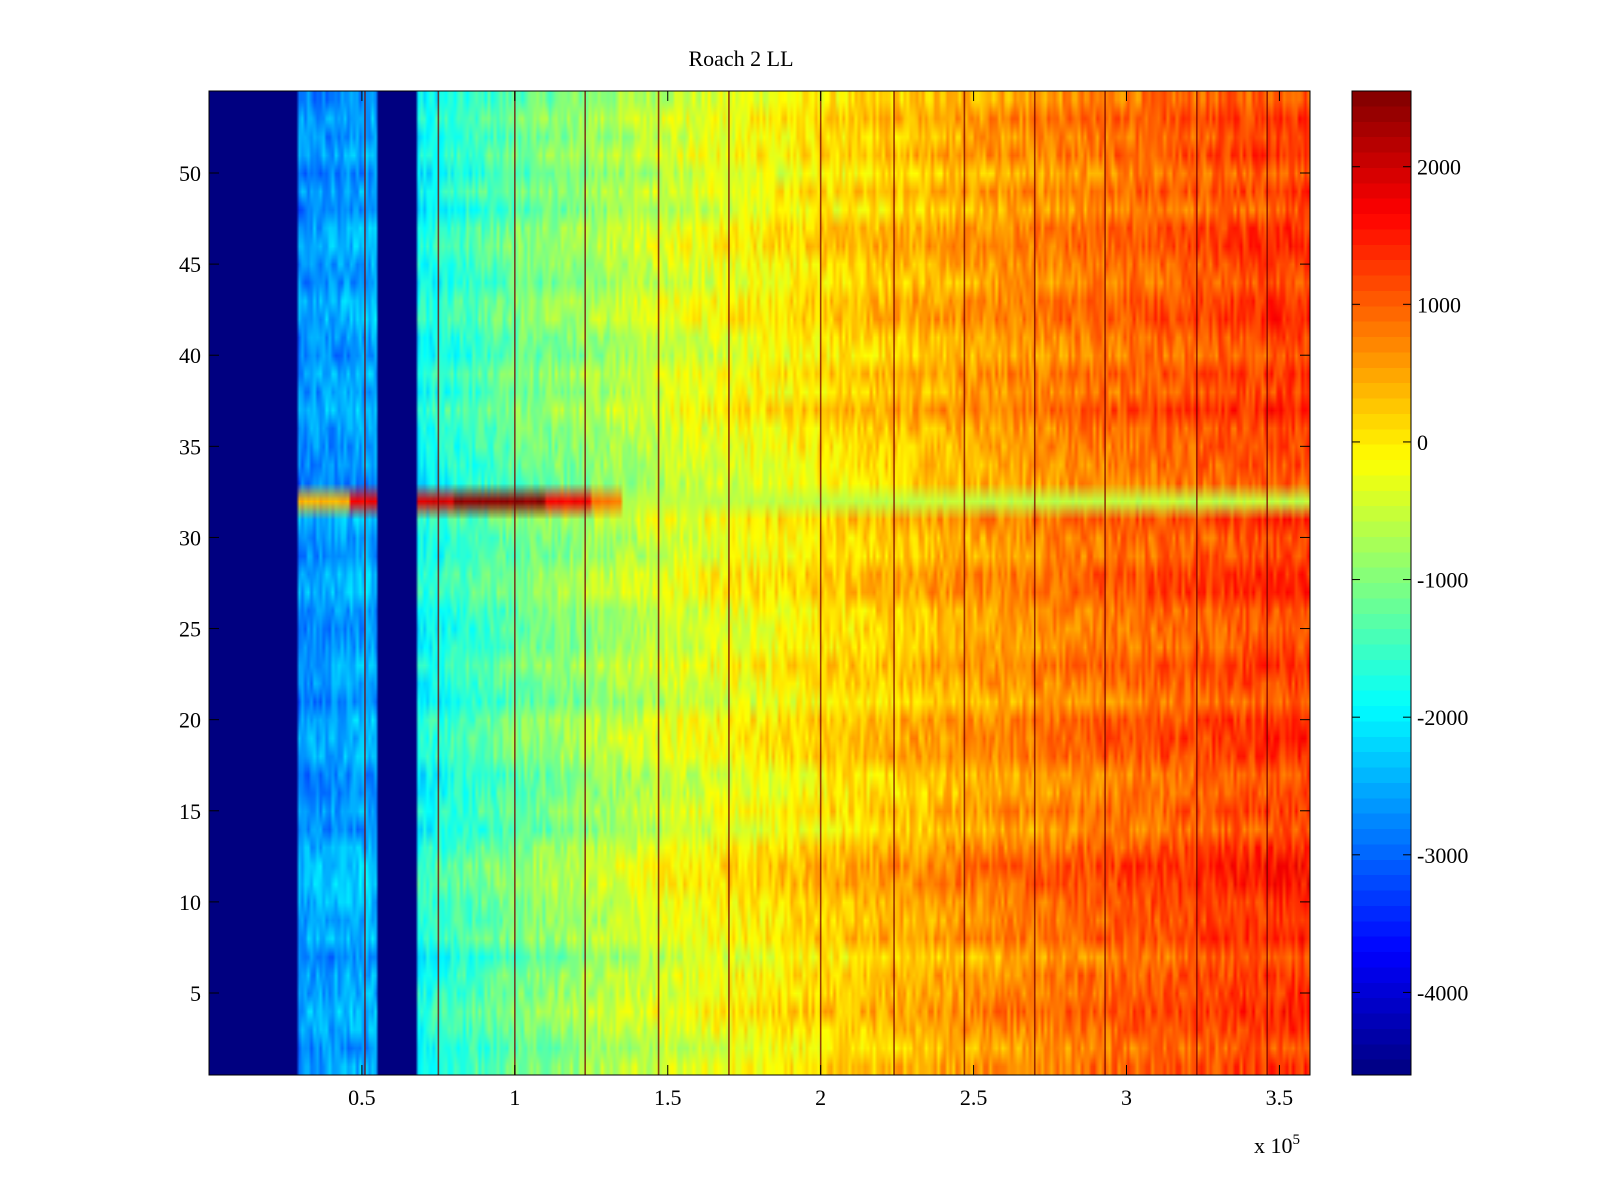 The width and height of the screenshot is (1600, 1200). I want to click on chart-title: Roach 2 LL, so click(740, 58).